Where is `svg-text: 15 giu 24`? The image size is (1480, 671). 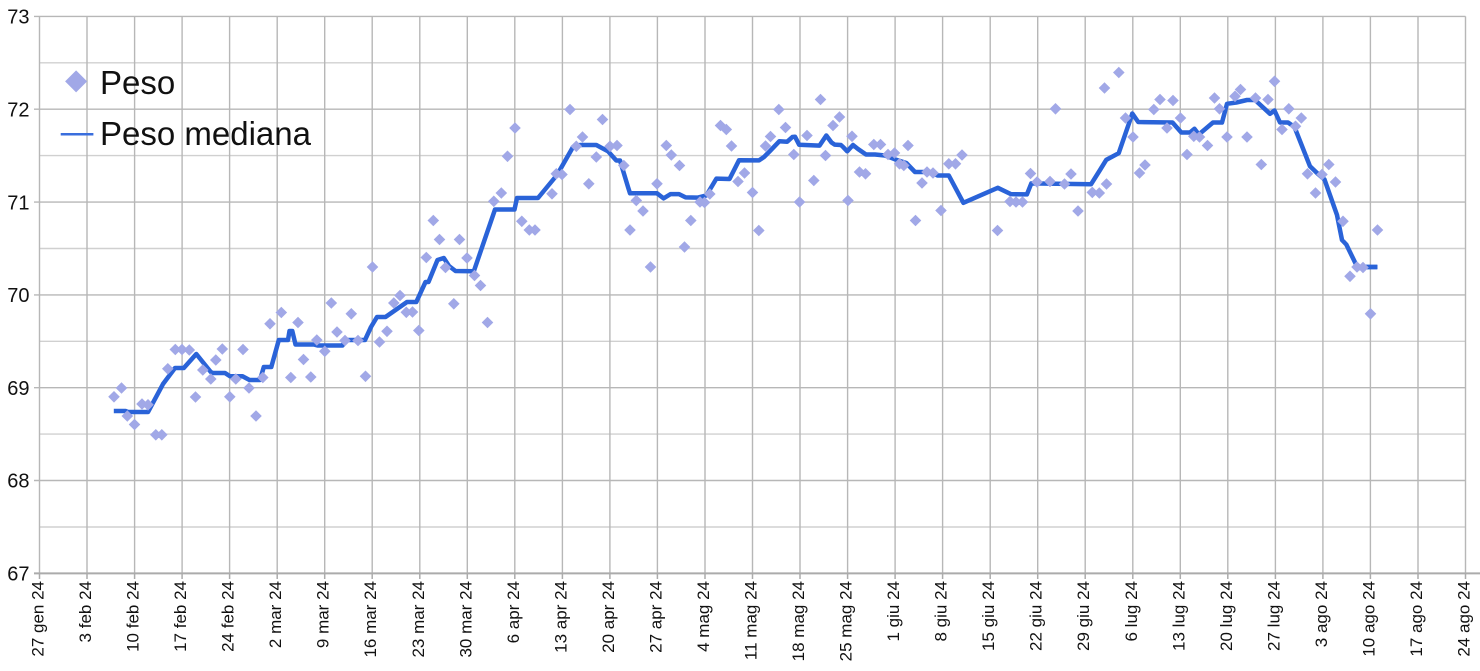 svg-text: 15 giu 24 is located at coordinates (988, 616).